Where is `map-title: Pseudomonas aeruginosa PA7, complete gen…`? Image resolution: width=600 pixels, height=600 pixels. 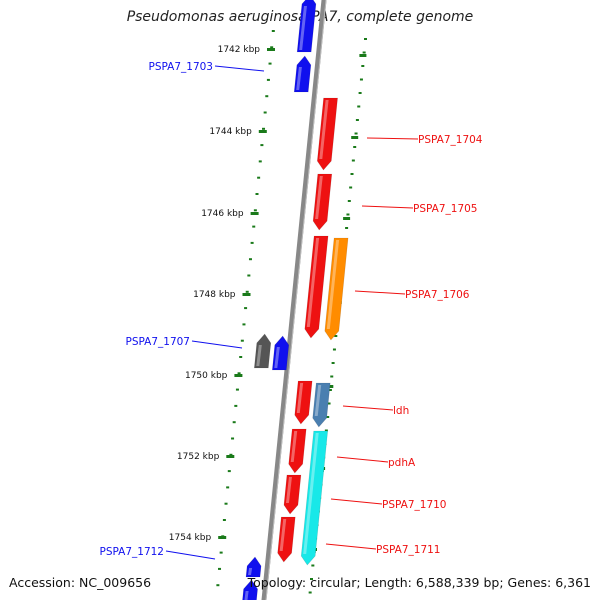
map-title: Pseudomonas aeruginosa PA7, complete gen… is located at coordinates (300, 17).